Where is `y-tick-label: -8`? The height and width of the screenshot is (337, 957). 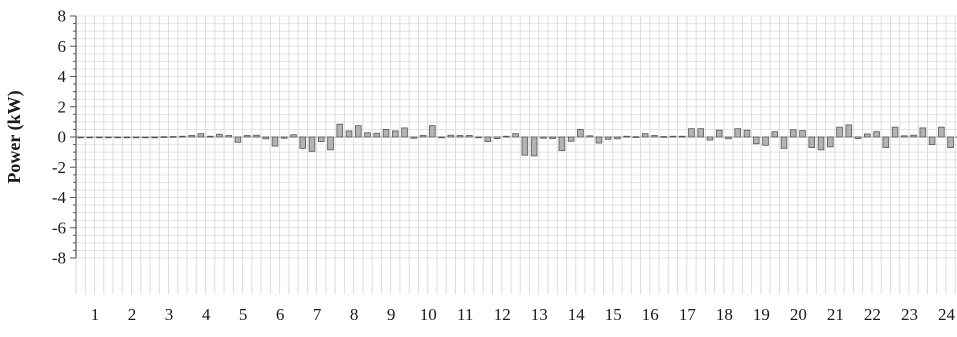 y-tick-label: -8 is located at coordinates (59, 258).